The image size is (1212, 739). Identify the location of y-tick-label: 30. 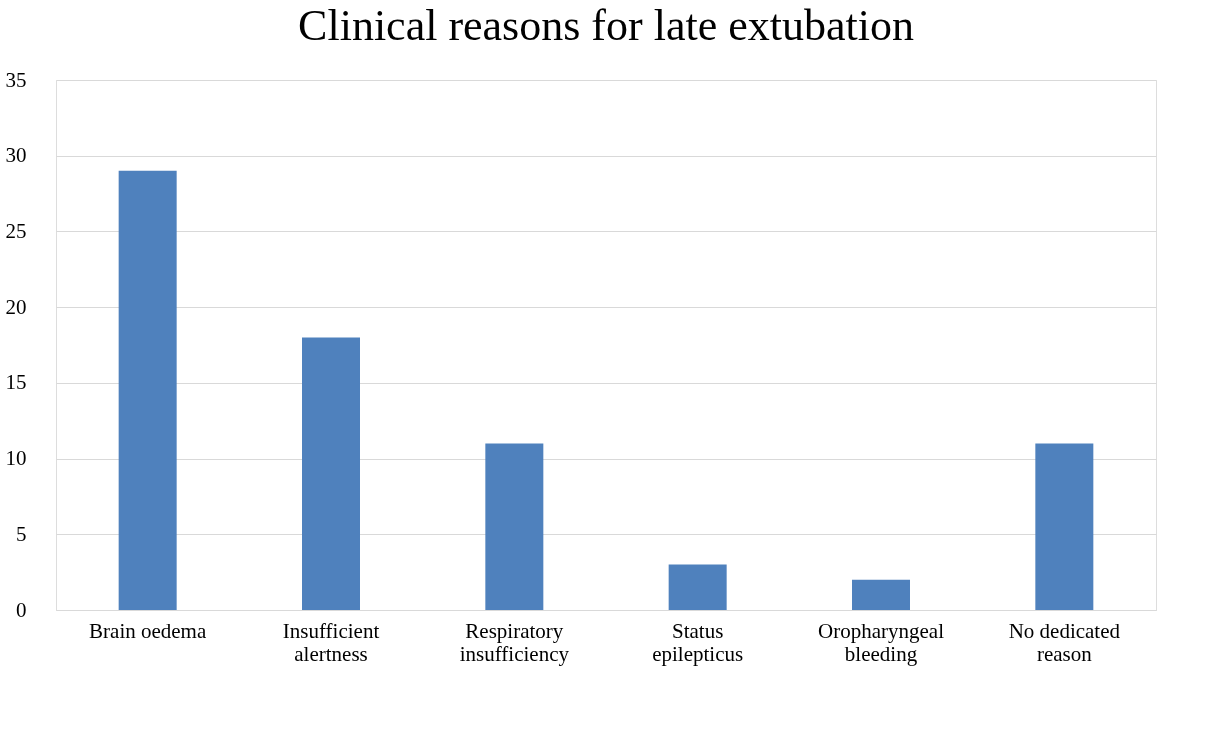
(16, 155).